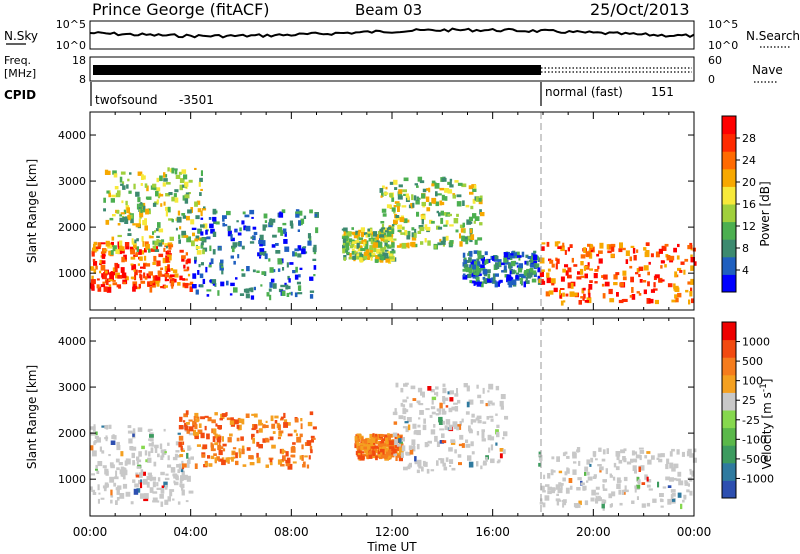 This screenshot has height=554, width=800. What do you see at coordinates (752, 361) in the screenshot?
I see `colorbar-tick-label: 500` at bounding box center [752, 361].